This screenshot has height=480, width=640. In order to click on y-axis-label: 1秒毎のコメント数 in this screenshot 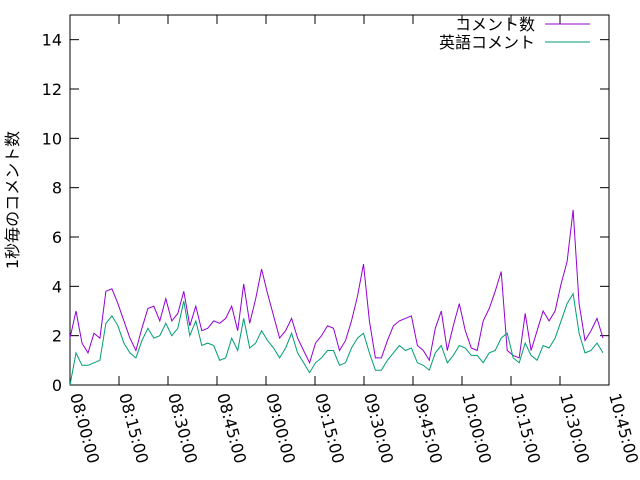, I will do `click(12, 200)`.